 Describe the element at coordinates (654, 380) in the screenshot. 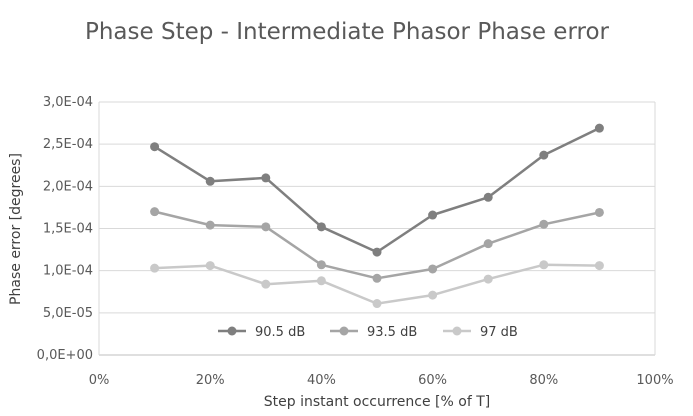

I see `x-tick-label: 100%` at that location.